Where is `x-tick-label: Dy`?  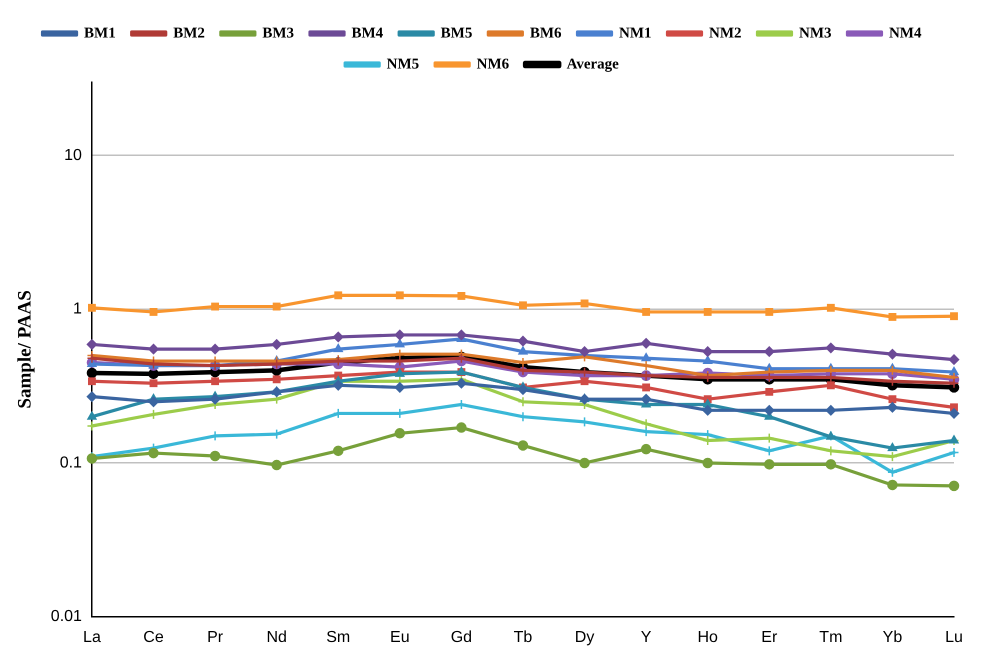 x-tick-label: Dy is located at coordinates (584, 637).